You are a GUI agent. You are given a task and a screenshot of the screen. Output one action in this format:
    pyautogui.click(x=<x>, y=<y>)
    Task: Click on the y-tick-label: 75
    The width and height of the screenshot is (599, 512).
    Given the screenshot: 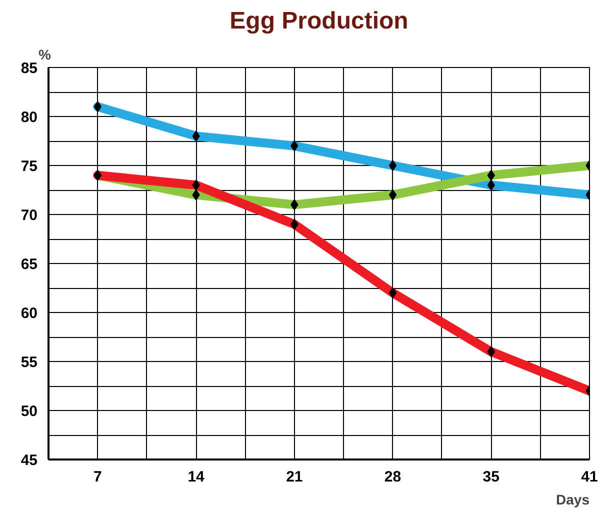 What is the action you would take?
    pyautogui.click(x=29, y=166)
    